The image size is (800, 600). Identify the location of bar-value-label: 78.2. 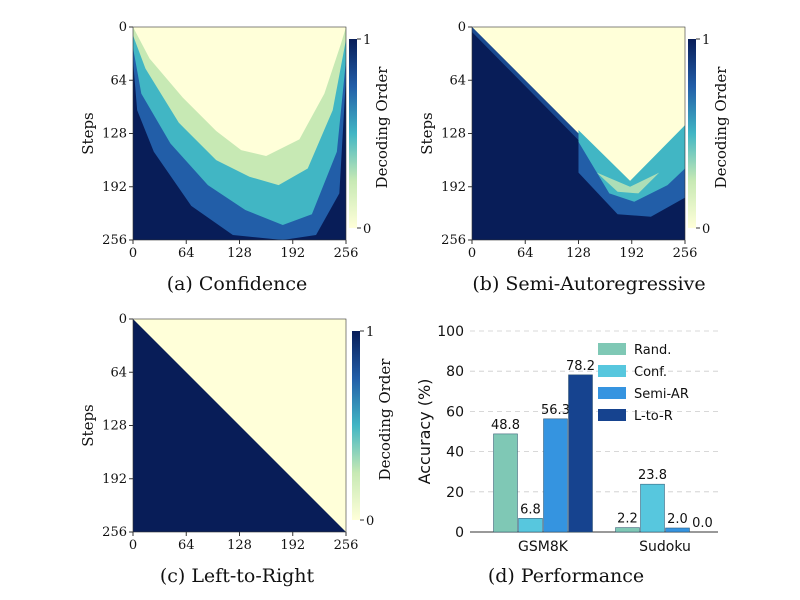
(580, 366).